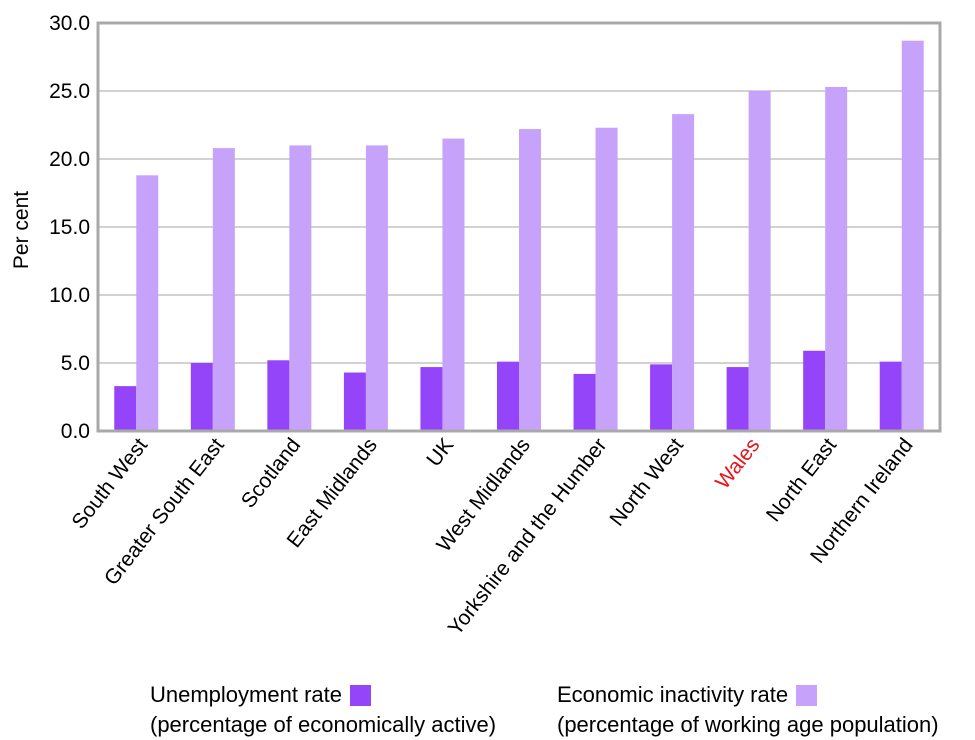 This screenshot has width=975, height=740. I want to click on y-axis-label: Per cent, so click(21, 230).